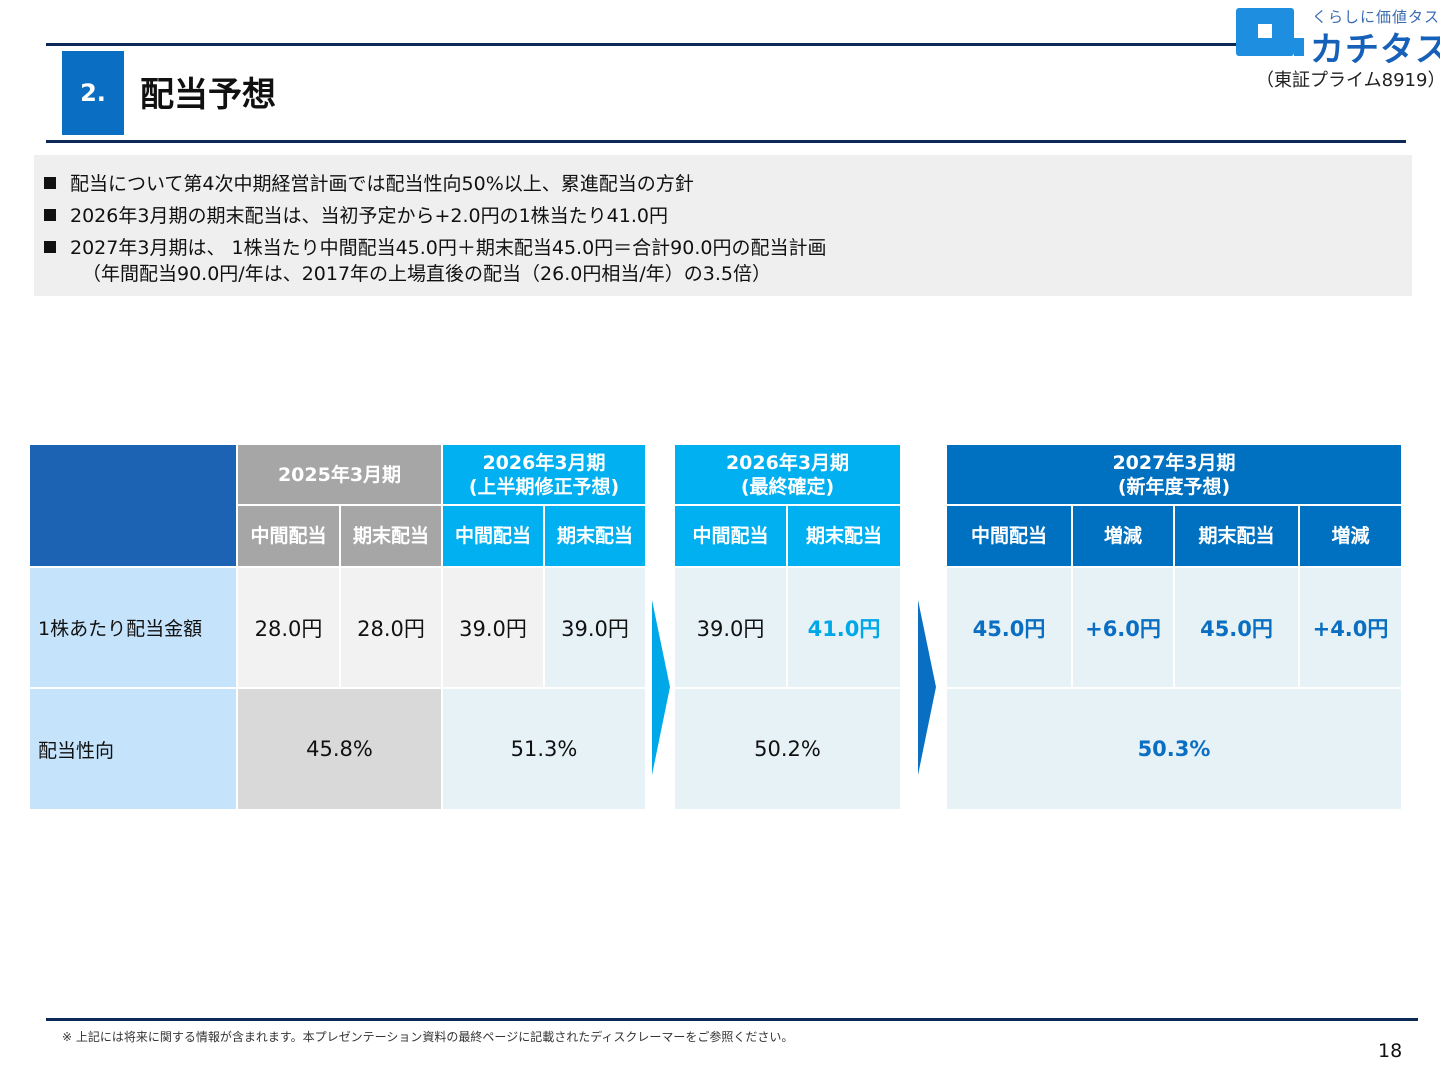 The height and width of the screenshot is (1080, 1440). I want to click on fy2025-header: 2025年3月期, so click(339, 474).